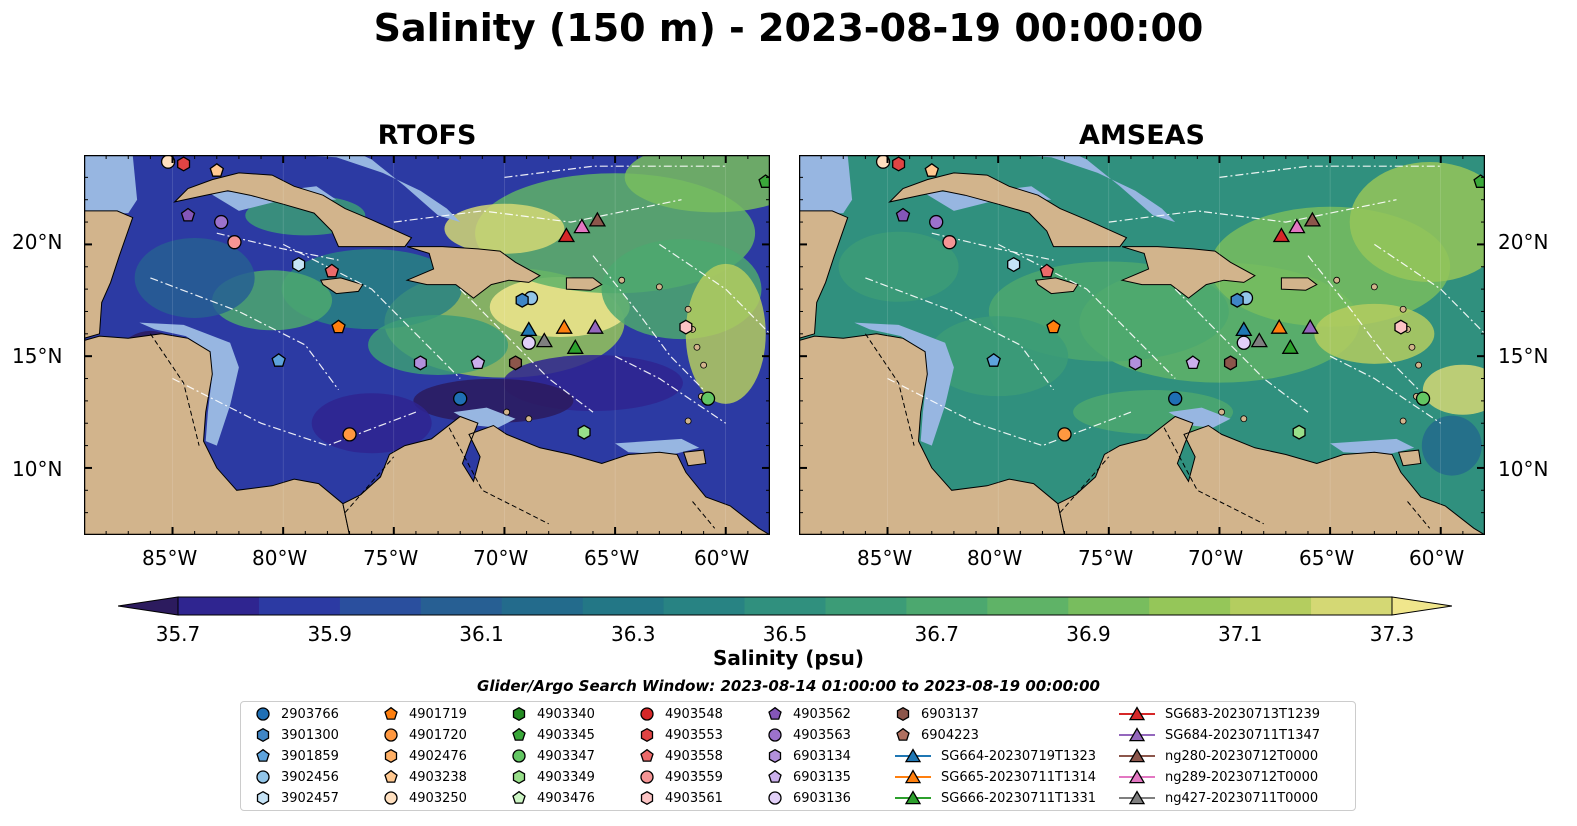  Describe the element at coordinates (913, 755) in the screenshot. I see `legend-marker-SG664-20230719T1323` at that location.